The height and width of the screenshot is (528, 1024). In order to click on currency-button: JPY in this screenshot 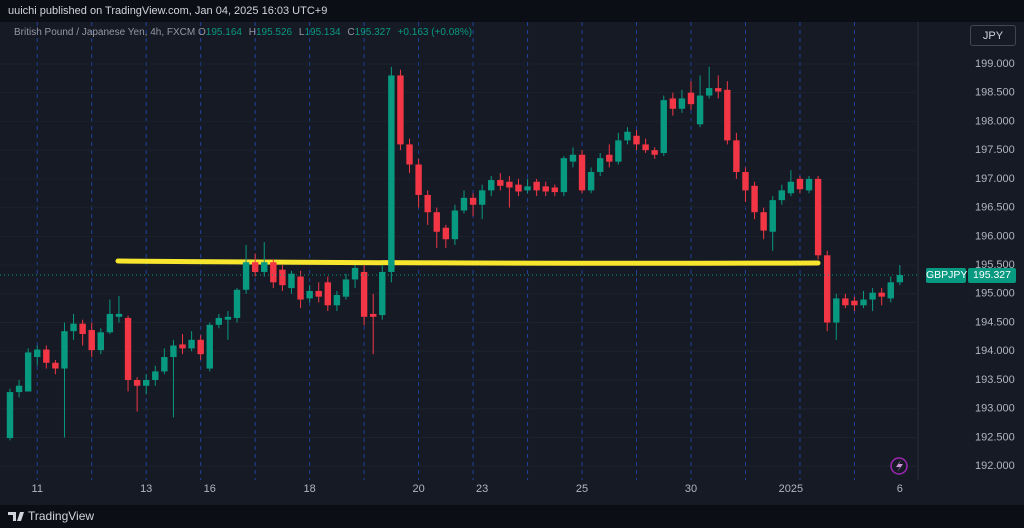, I will do `click(993, 35)`.